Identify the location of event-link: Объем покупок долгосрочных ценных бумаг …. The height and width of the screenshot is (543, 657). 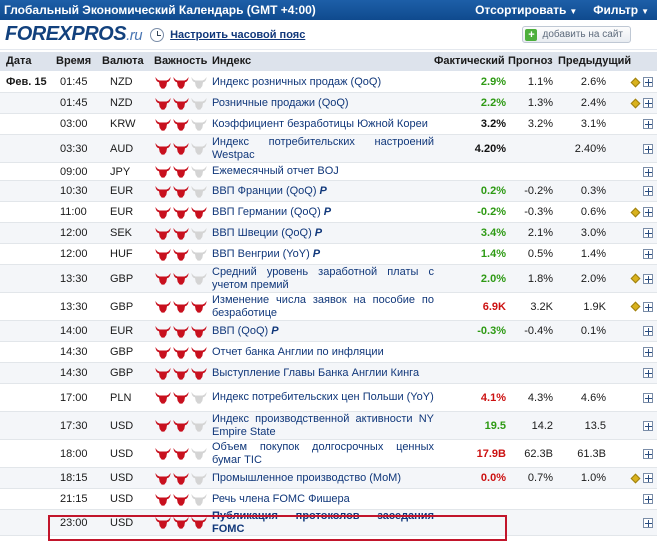
(323, 453).